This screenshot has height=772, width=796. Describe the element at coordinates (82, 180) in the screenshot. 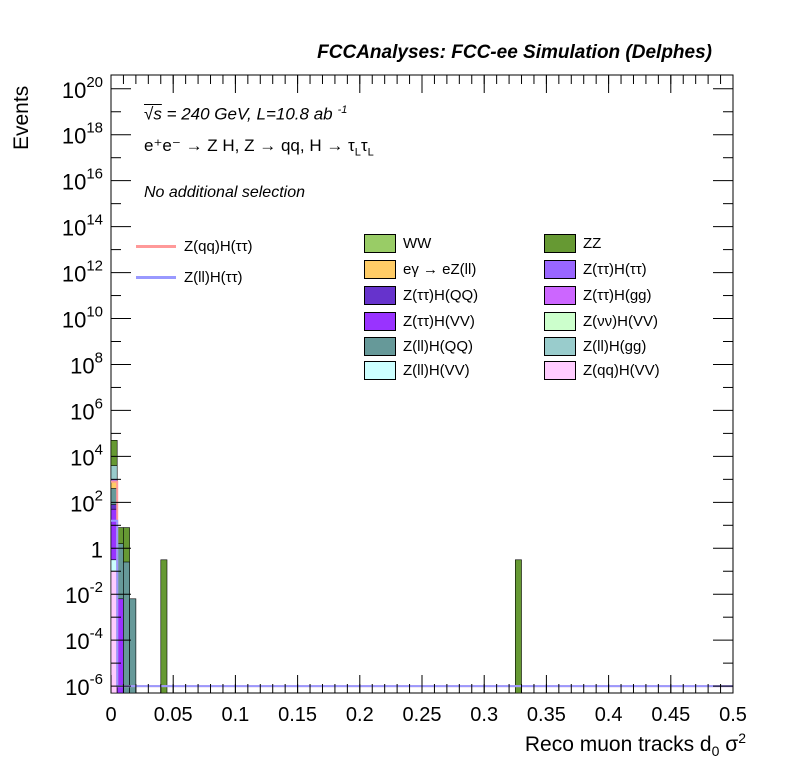

I see `y-tick-label: 10¹⁶` at that location.